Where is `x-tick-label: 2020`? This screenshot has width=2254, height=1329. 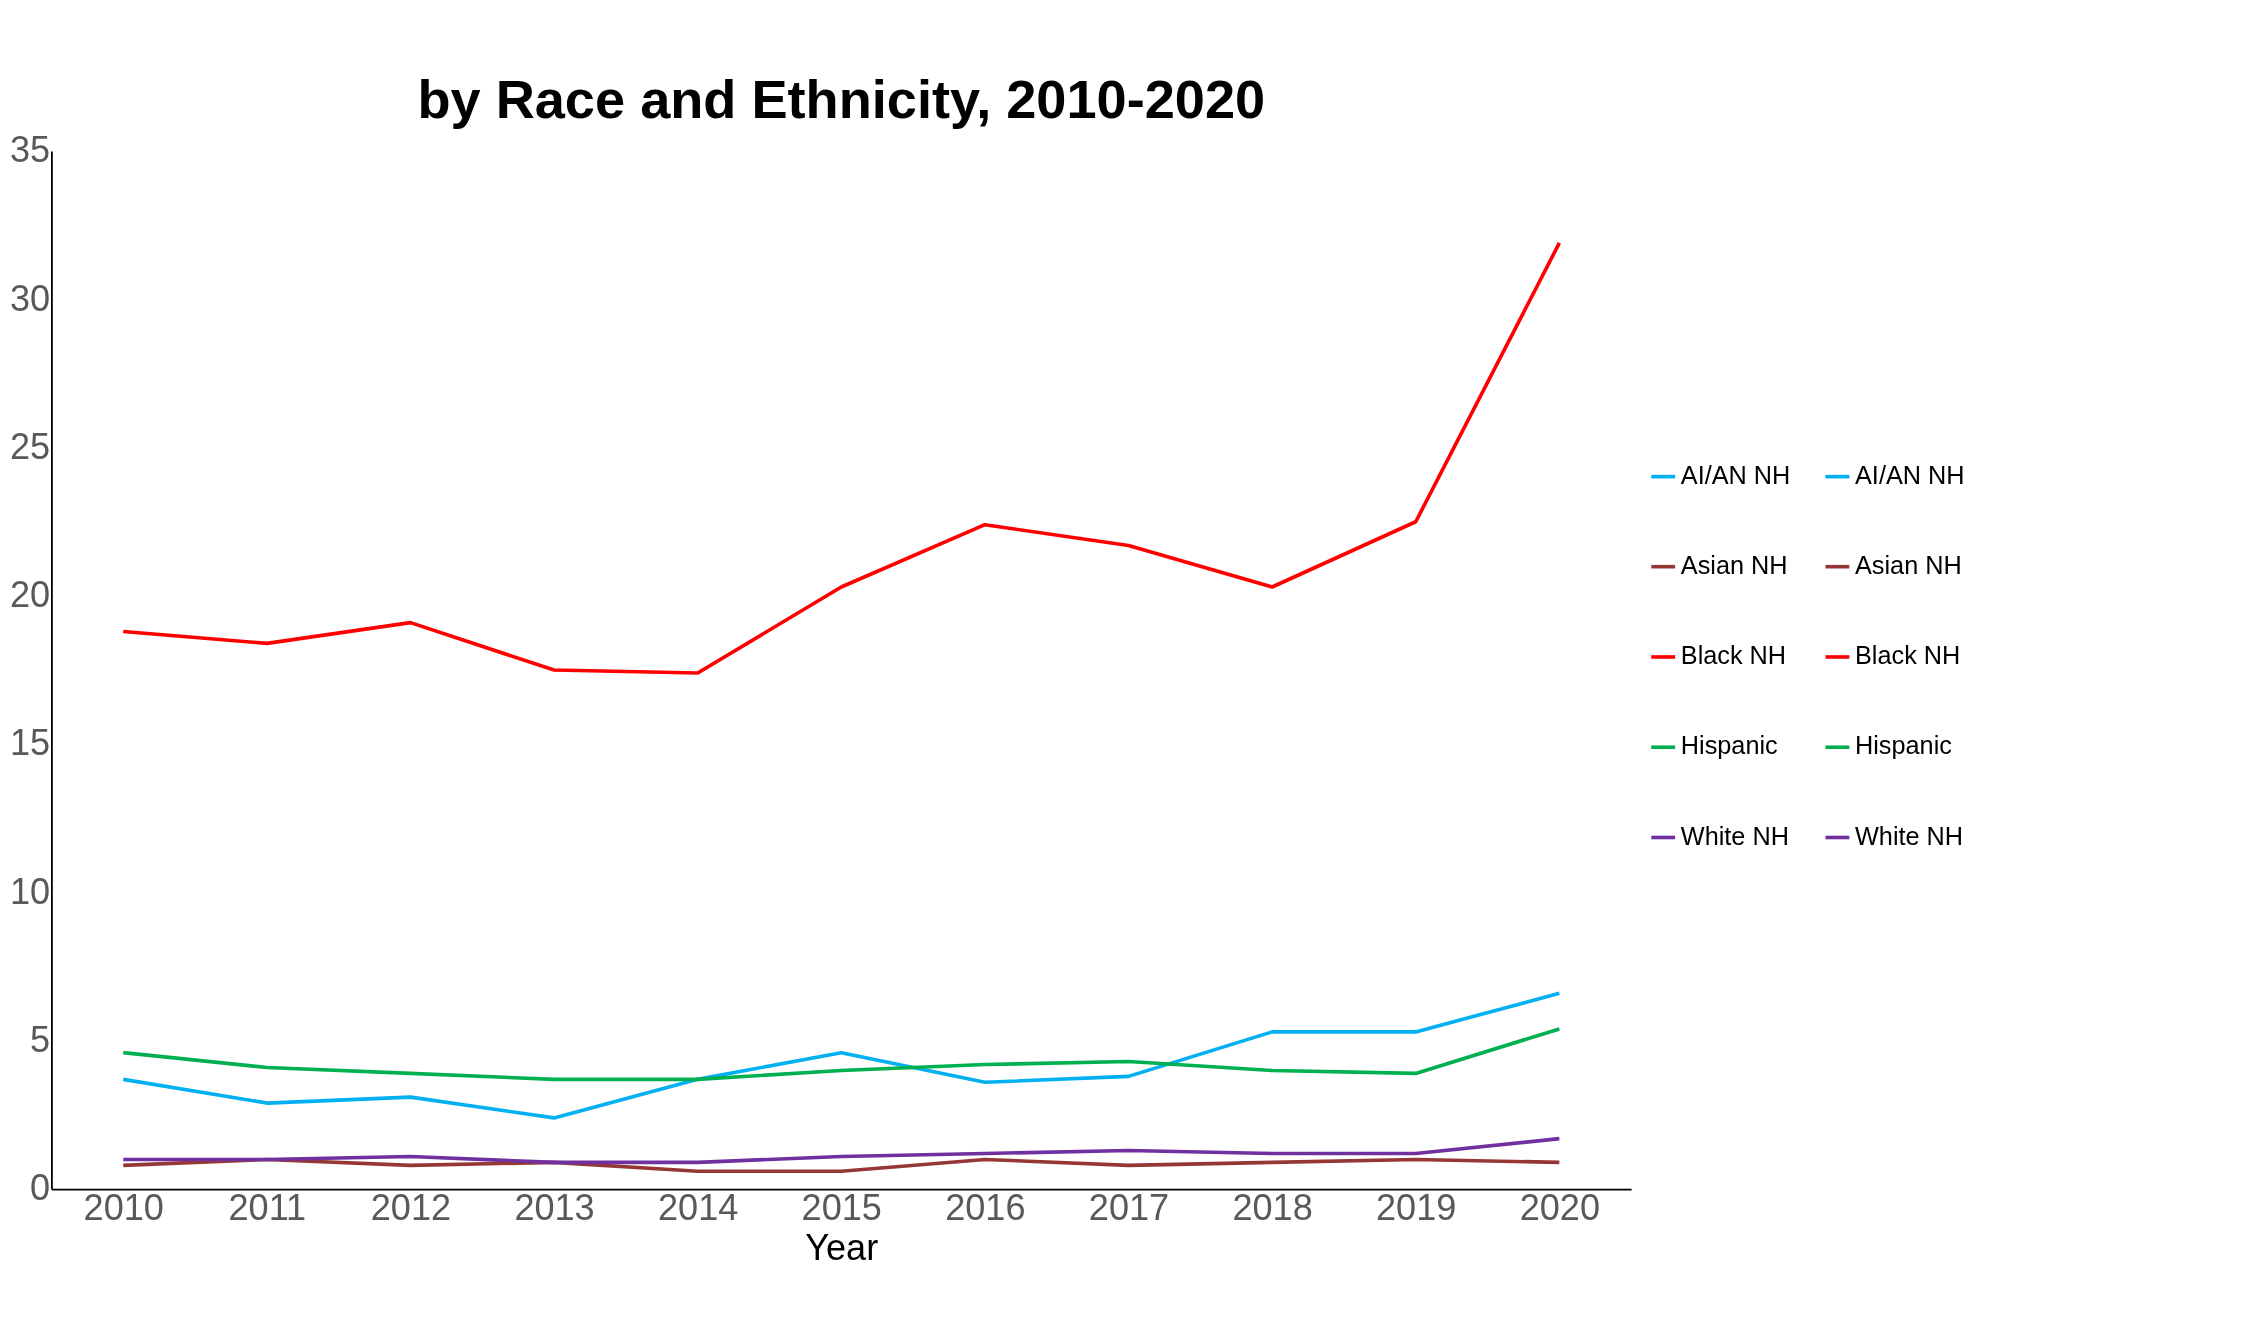 x-tick-label: 2020 is located at coordinates (1559, 1208).